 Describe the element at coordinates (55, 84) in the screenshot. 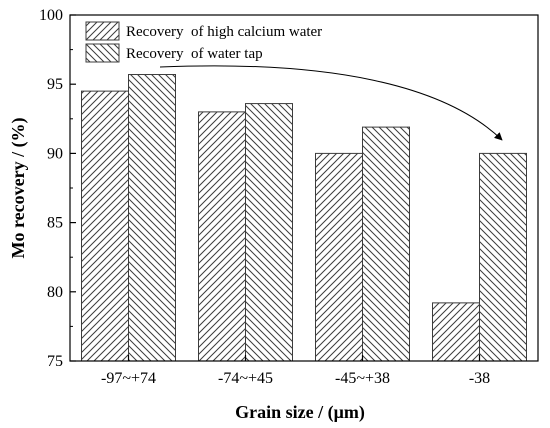

I see `y-tick-label: 95` at that location.